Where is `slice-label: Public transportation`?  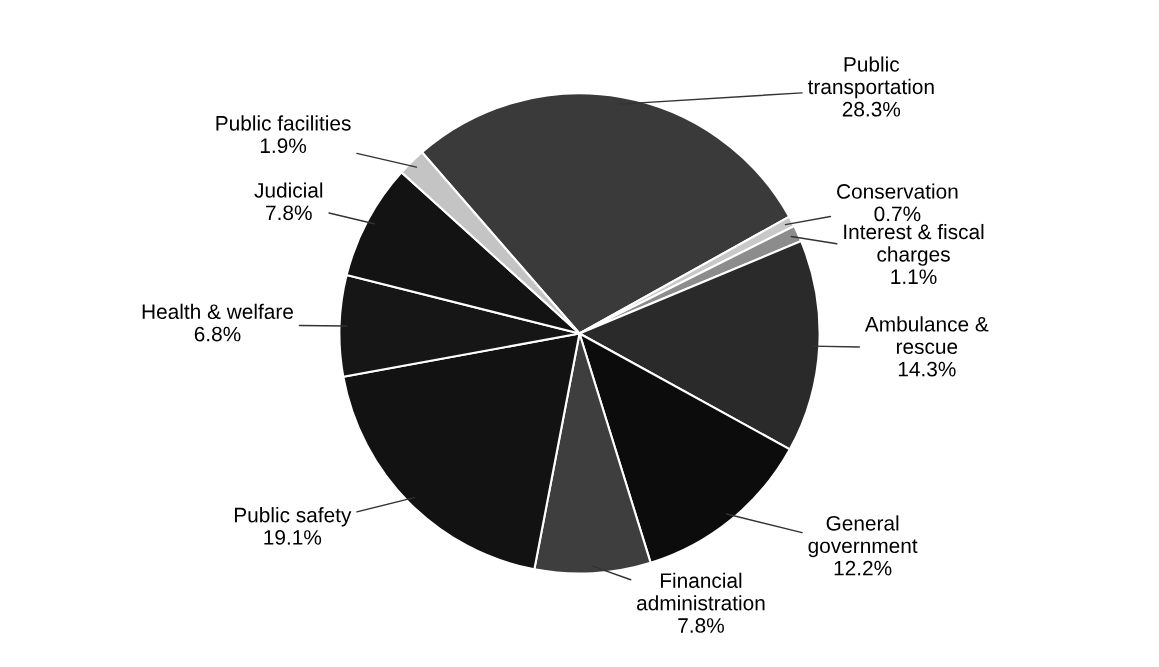 slice-label: Public transportation is located at coordinates (870, 77).